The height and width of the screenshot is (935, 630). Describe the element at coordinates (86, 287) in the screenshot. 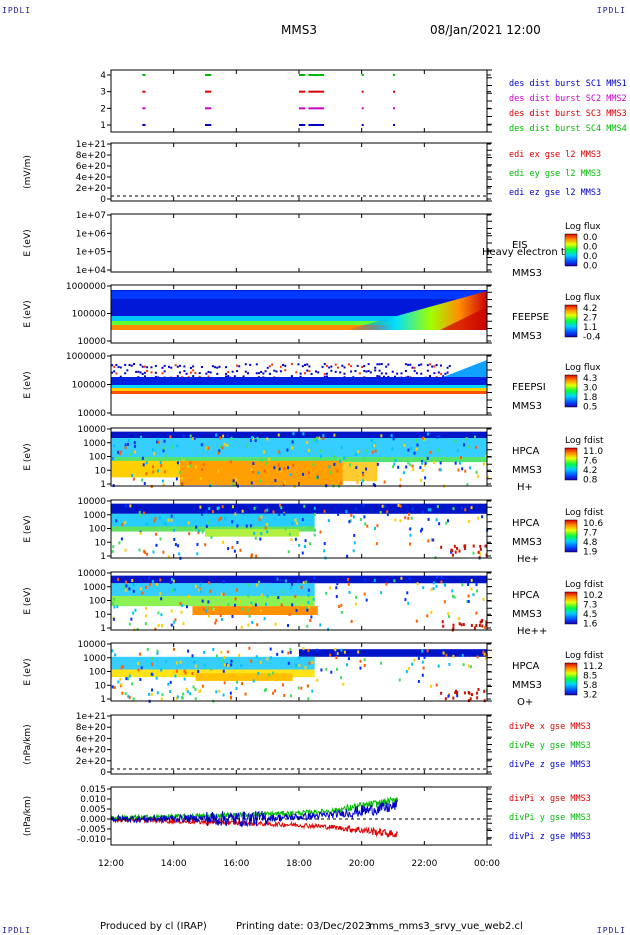

I see `y-tick-label: 1000000` at that location.